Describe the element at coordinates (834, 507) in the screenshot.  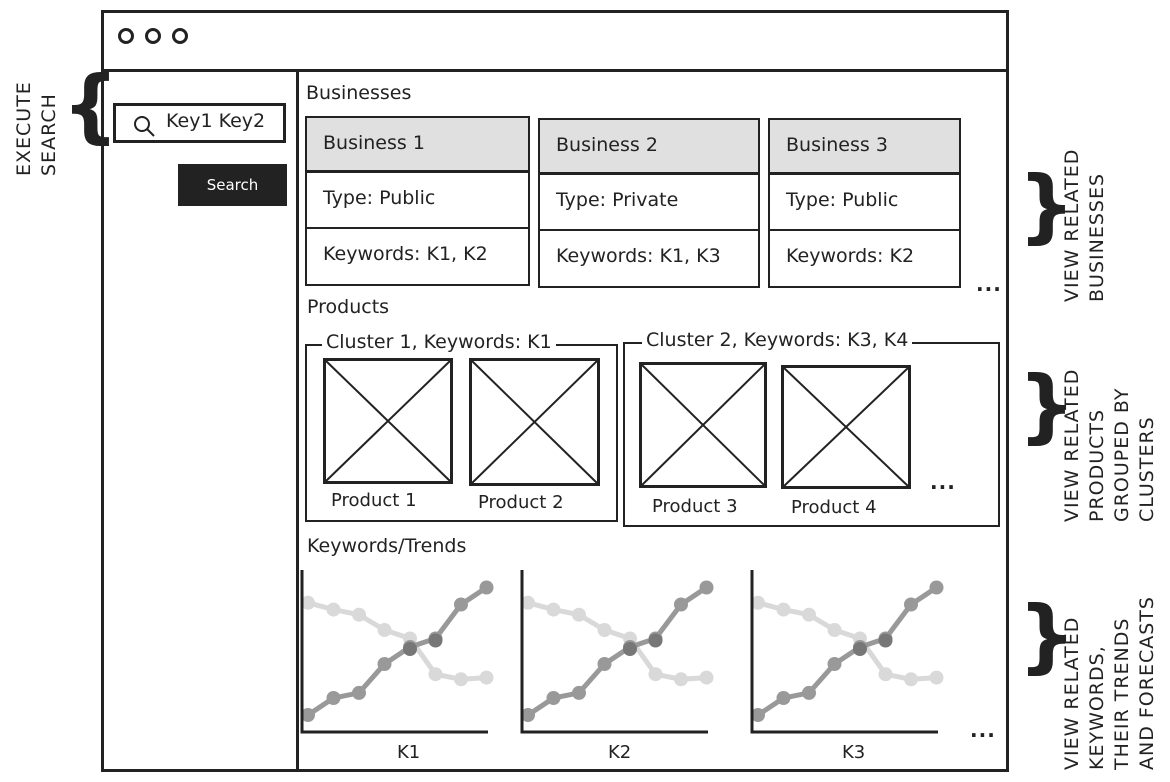
I see `product-label: Product 4` at that location.